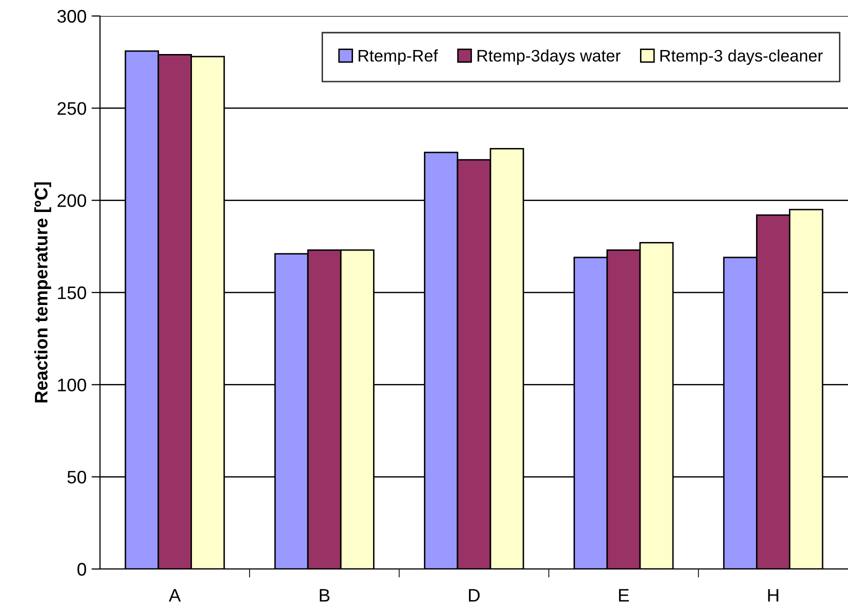  What do you see at coordinates (72, 201) in the screenshot?
I see `y-tick-label: 200` at bounding box center [72, 201].